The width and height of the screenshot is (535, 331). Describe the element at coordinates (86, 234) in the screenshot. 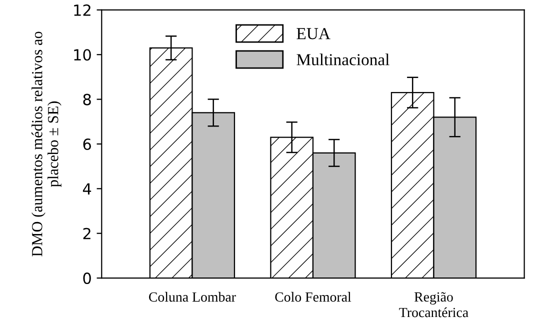

I see `y-tick-label: 2` at that location.